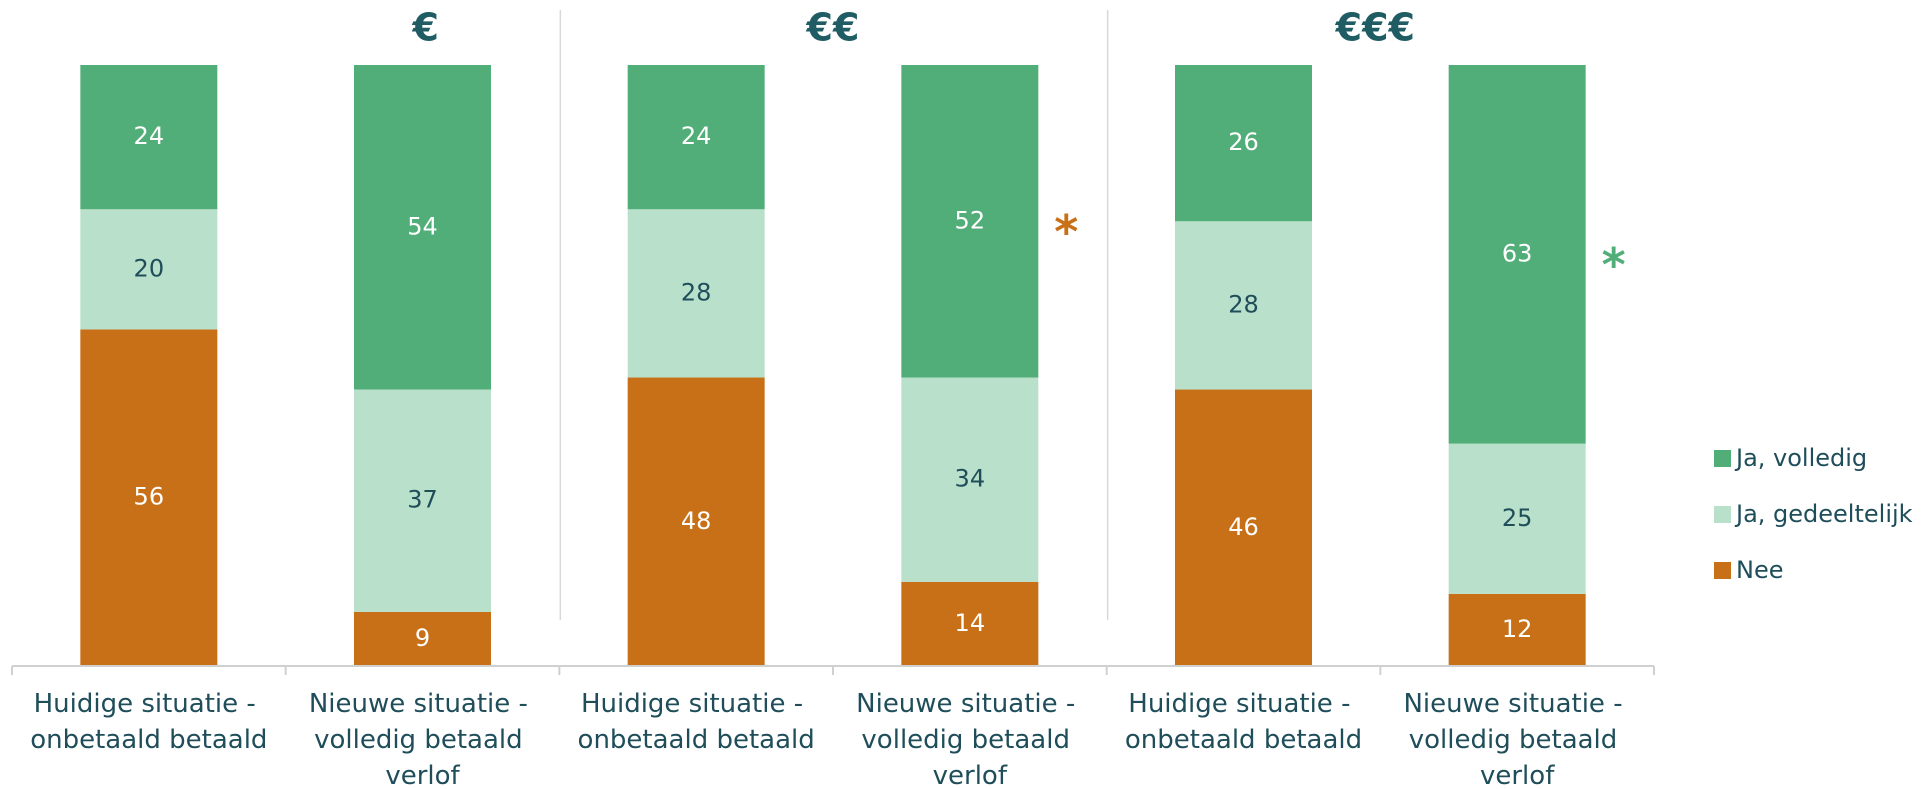 This screenshot has width=1924, height=789. Describe the element at coordinates (1759, 570) in the screenshot. I see `legend-label: Nee` at that location.